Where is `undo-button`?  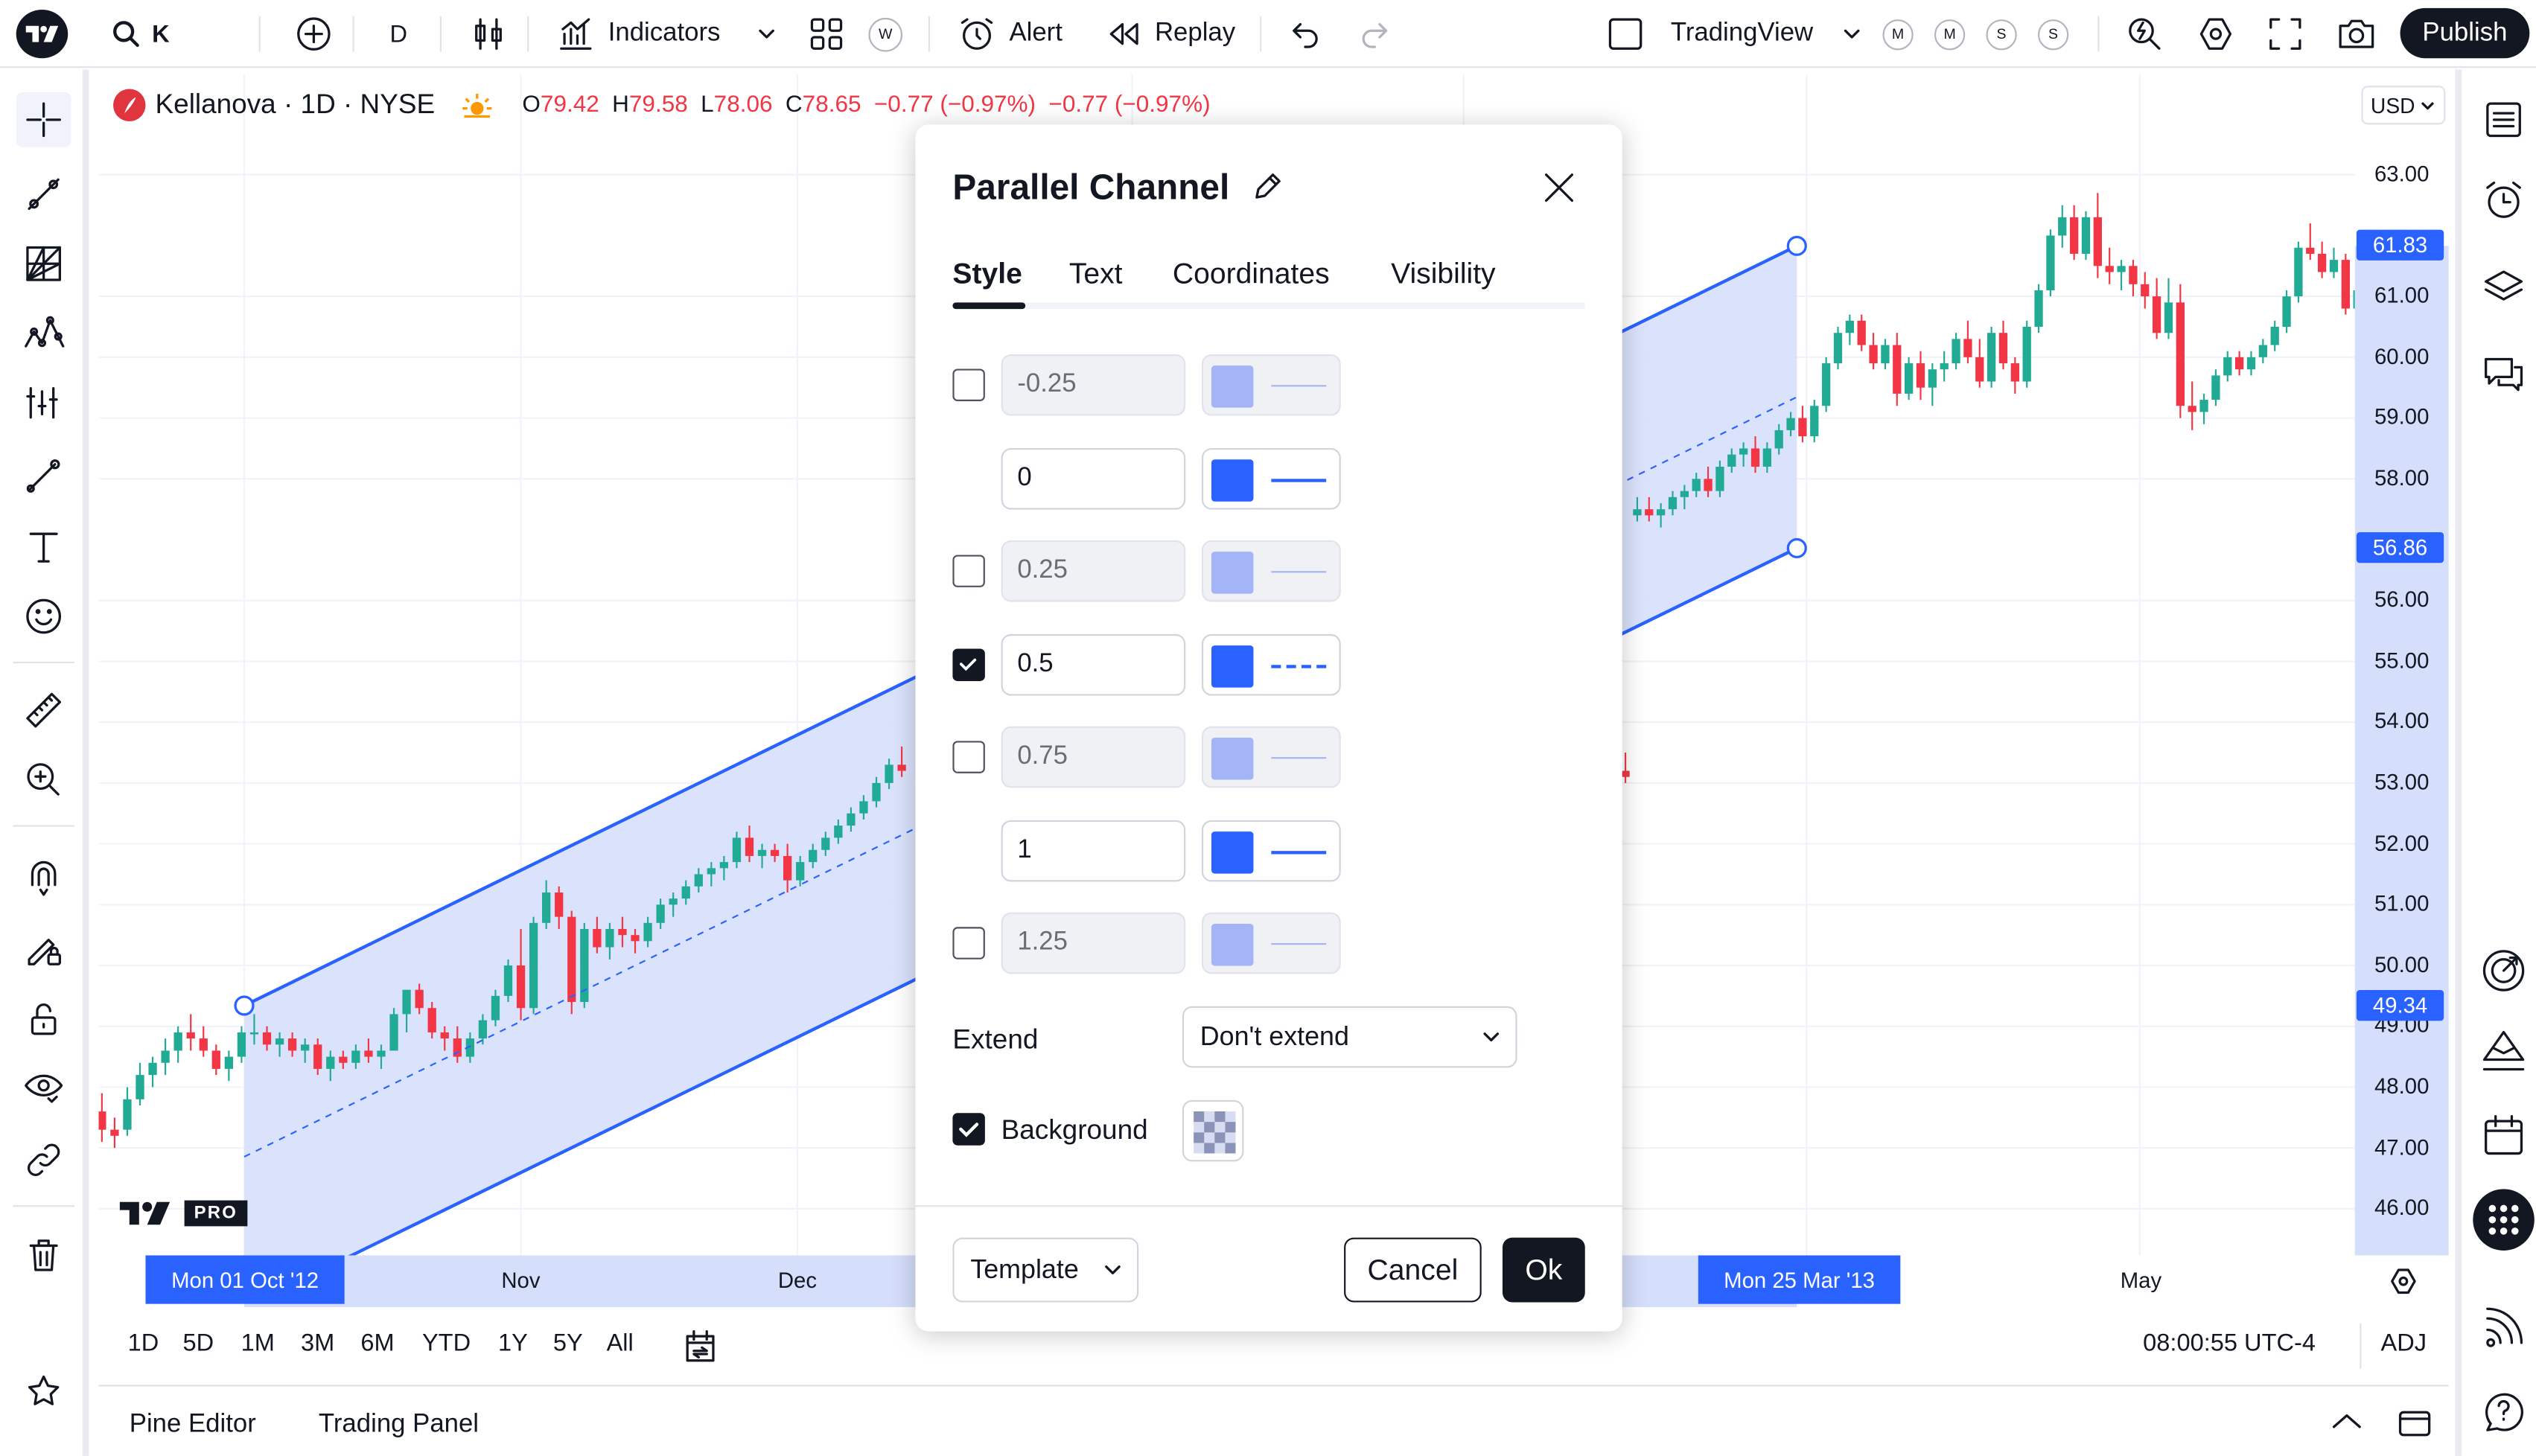 undo-button is located at coordinates (1305, 34).